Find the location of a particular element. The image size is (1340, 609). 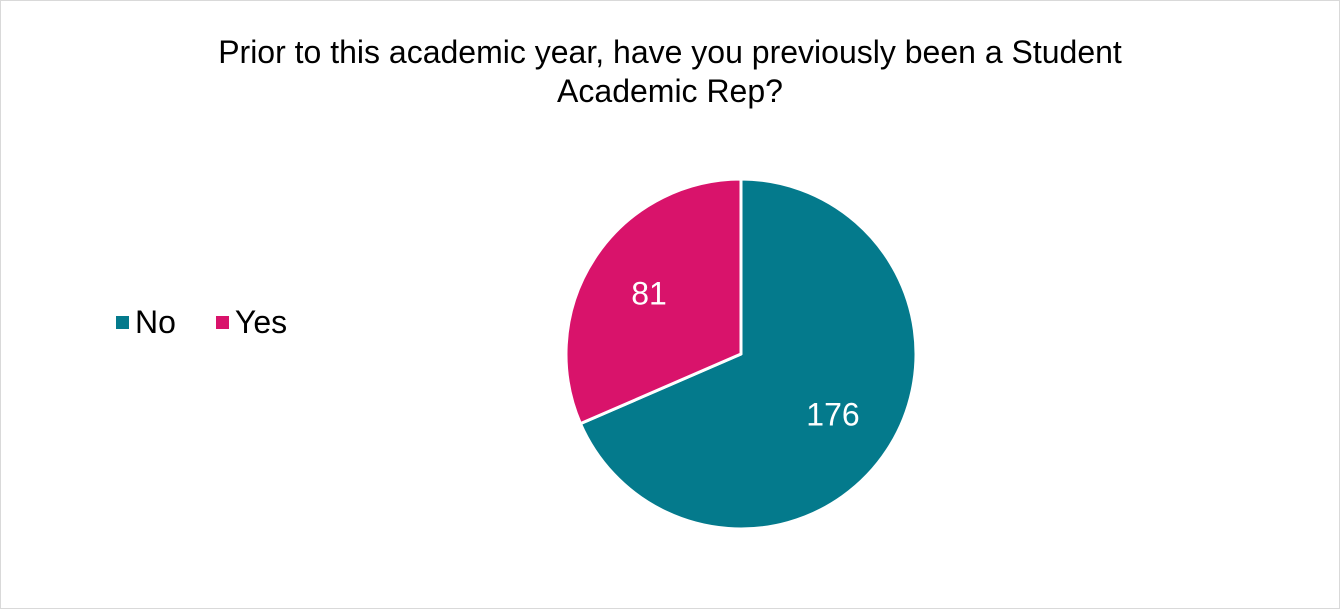

legend-label-no: No is located at coordinates (155, 321).